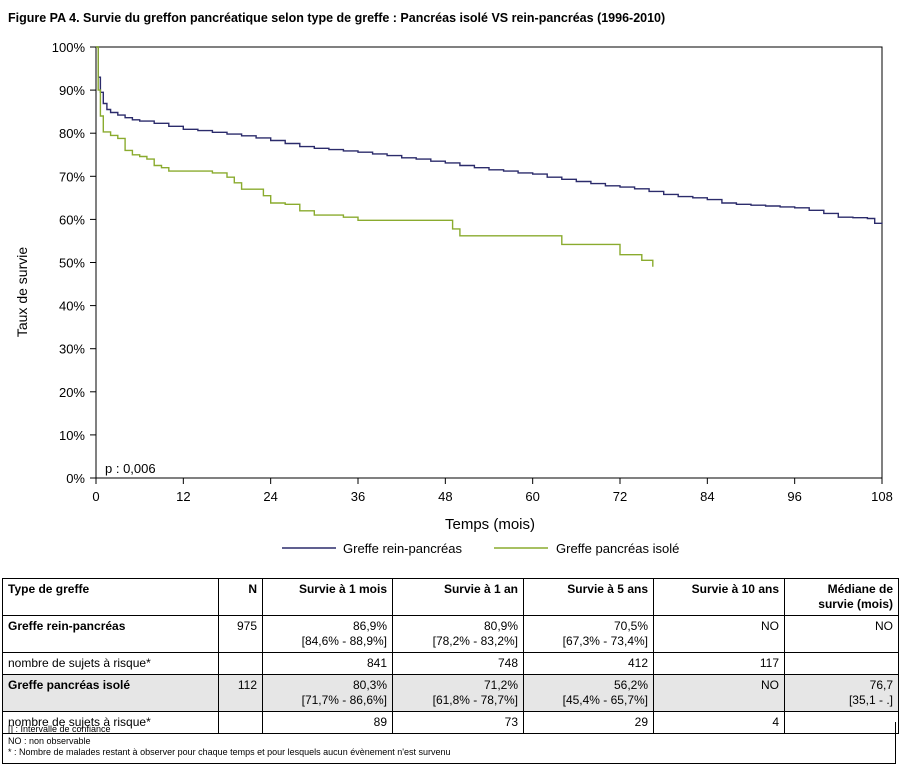 Image resolution: width=900 pixels, height=767 pixels. I want to click on y-axis: 0% 10% 20% 30% 40% 50% 60% 70% 80% 90% 100%, so click(74, 263).